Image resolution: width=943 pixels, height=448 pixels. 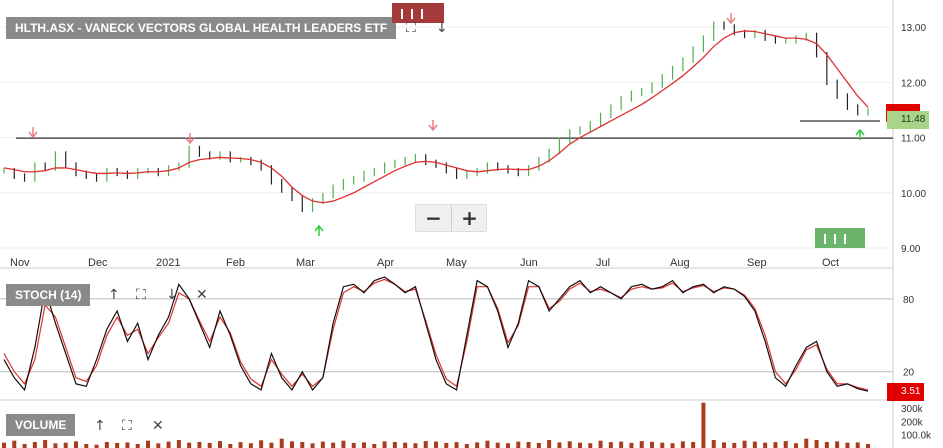 What do you see at coordinates (913, 139) in the screenshot?
I see `price-y-tick-label: 11.00` at bounding box center [913, 139].